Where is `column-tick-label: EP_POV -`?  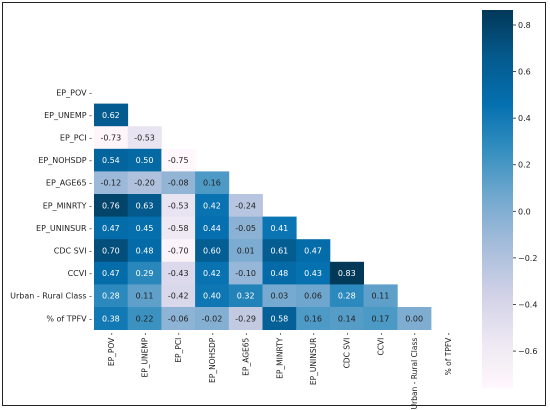 column-tick-label: EP_POV - is located at coordinates (111, 349).